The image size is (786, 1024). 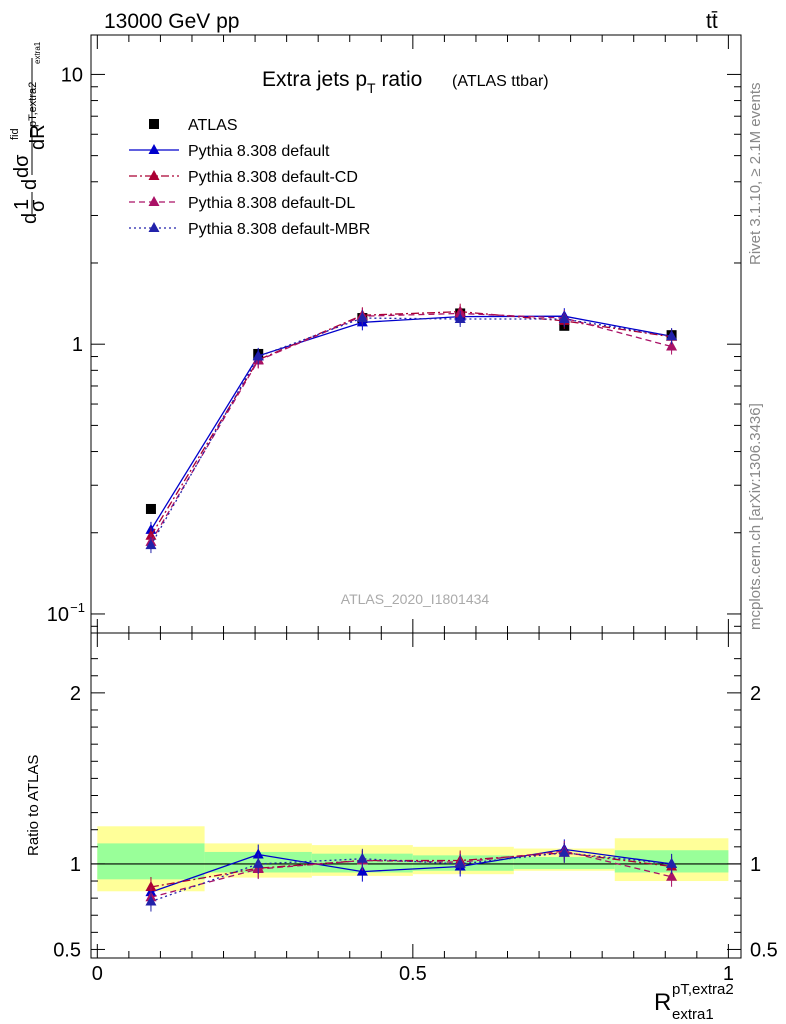 I want to click on ratio-x-tick-label: 0, so click(x=97, y=974).